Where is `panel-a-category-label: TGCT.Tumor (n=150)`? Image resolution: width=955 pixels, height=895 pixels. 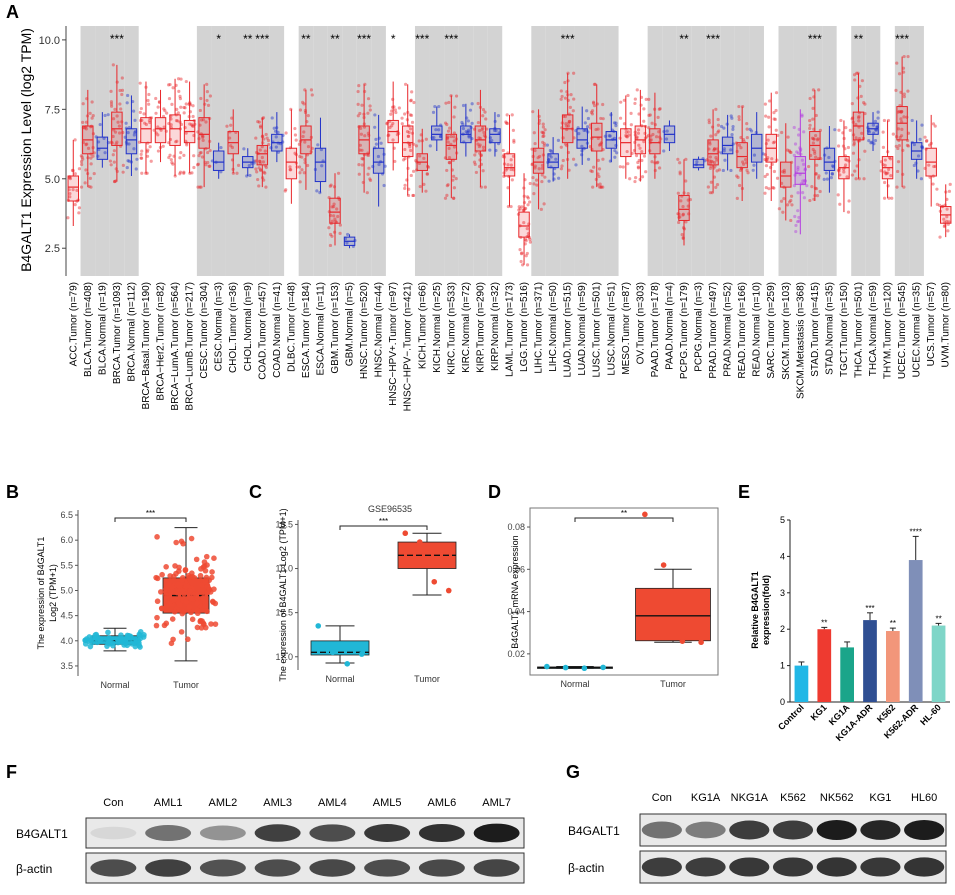
panel-a-category-label: TGCT.Tumor (n=150) is located at coordinates (844, 329).